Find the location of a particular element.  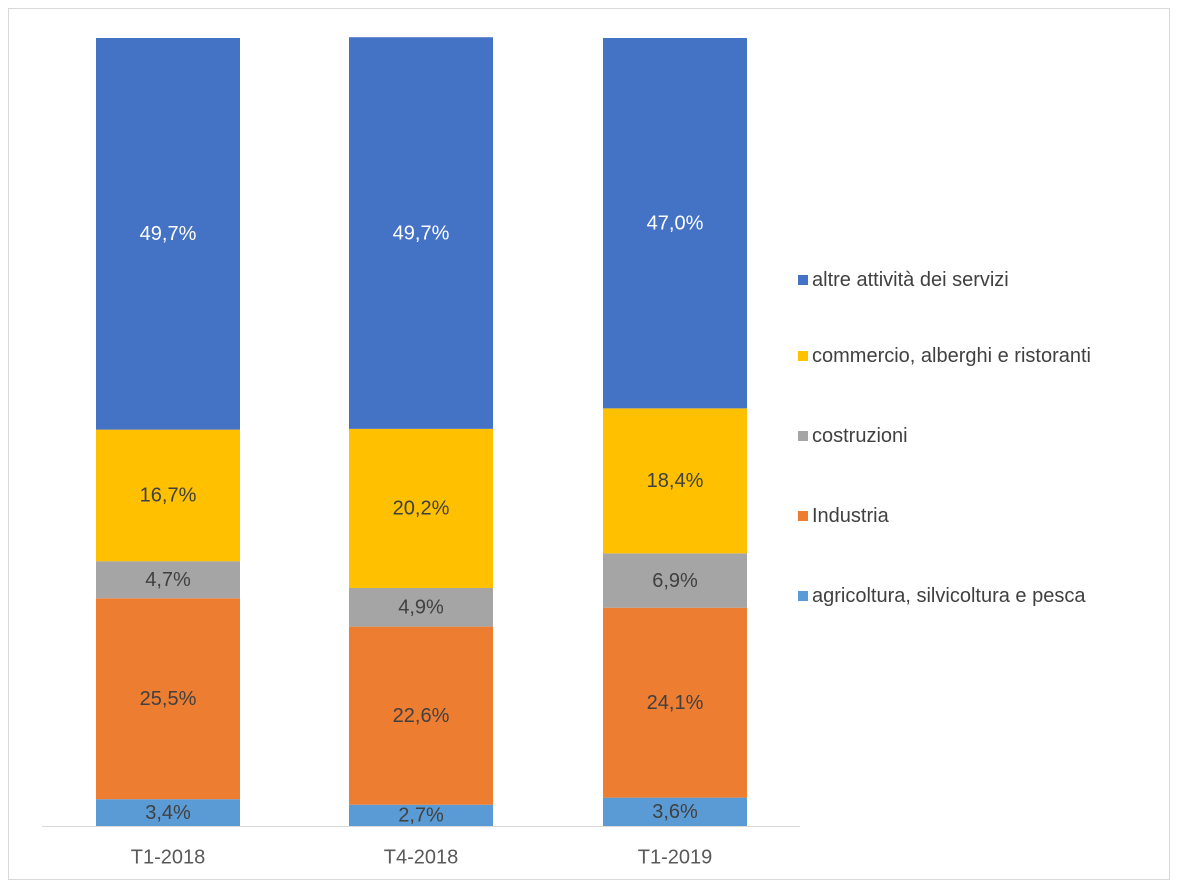

data-label: 3,6% is located at coordinates (675, 812).